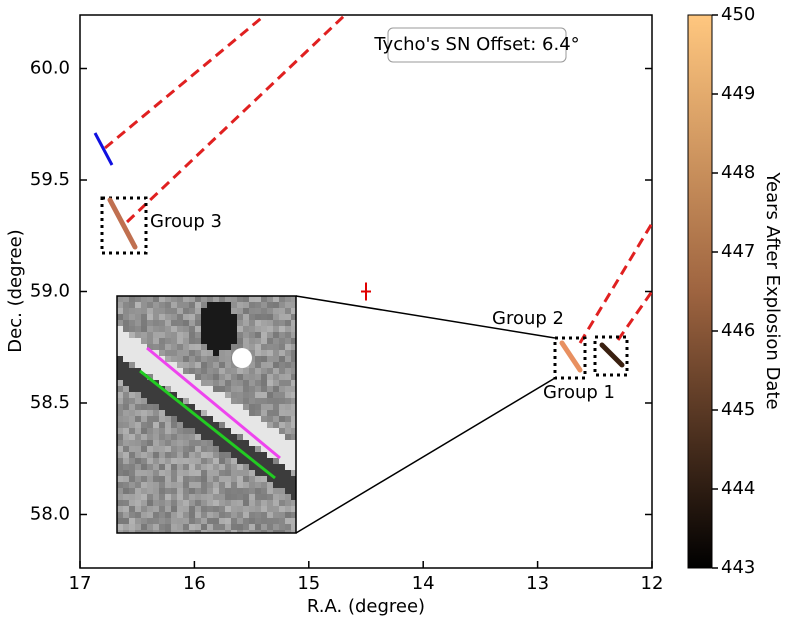 The image size is (789, 628). I want to click on y-tick-label: 58.5, so click(50, 402).